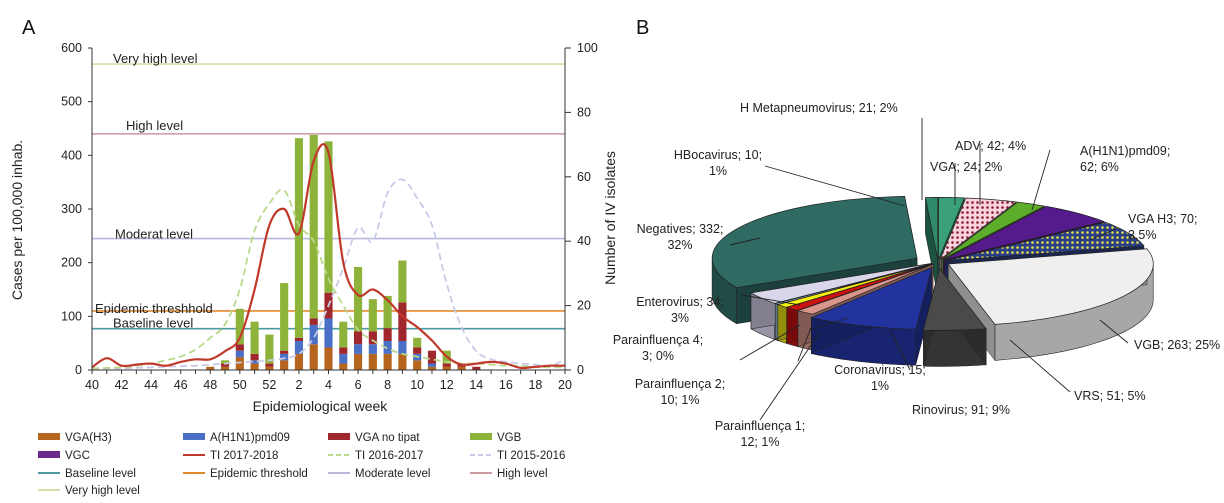 The image size is (1224, 503). Describe the element at coordinates (155, 58) in the screenshot. I see `level-label-4: Very high level` at that location.